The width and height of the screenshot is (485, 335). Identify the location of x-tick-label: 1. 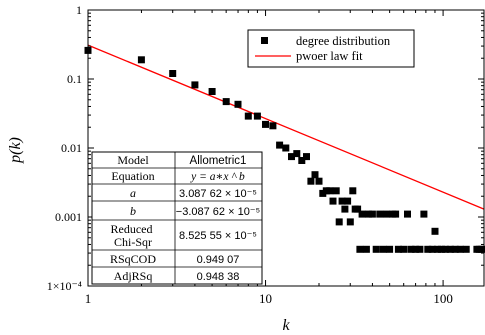
(88, 298).